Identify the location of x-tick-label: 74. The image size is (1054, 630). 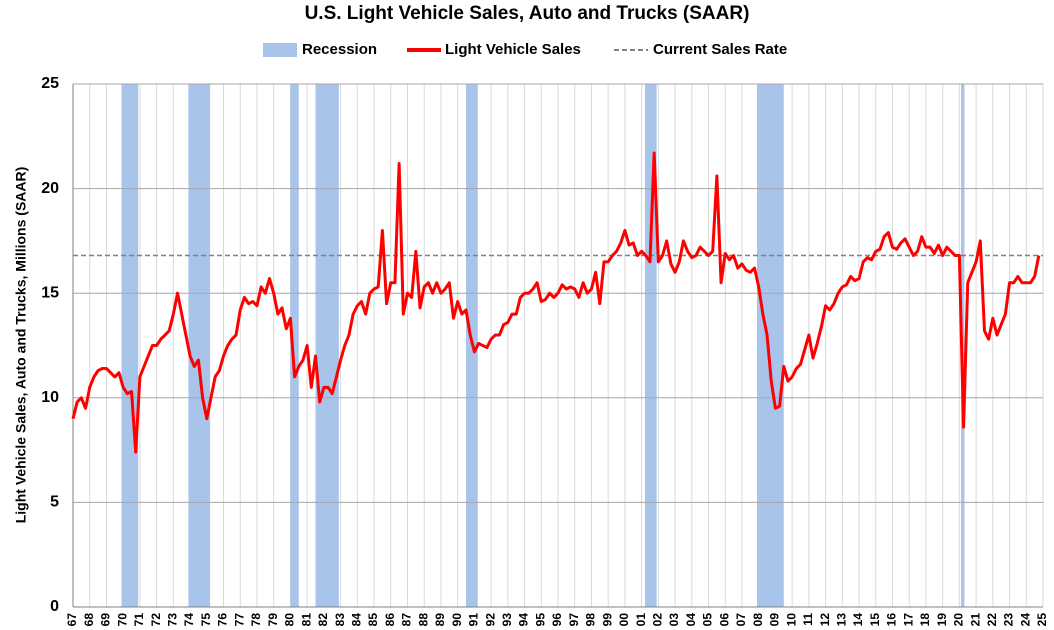
(189, 620).